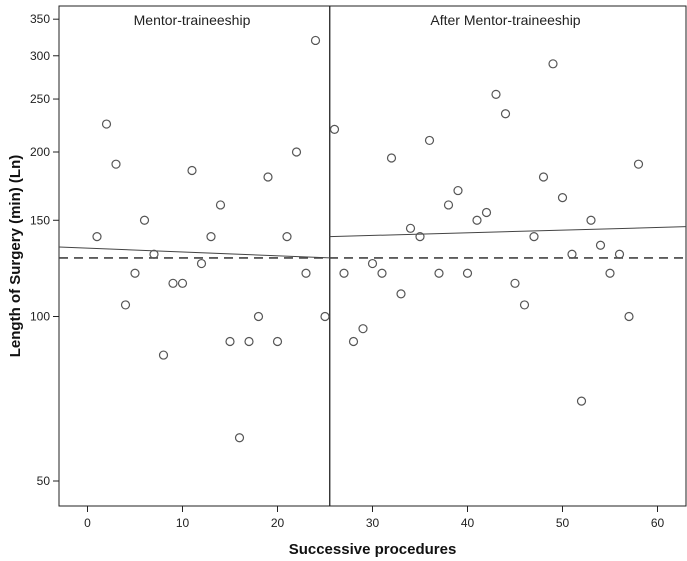  Describe the element at coordinates (40, 220) in the screenshot. I see `y-tick-label: 150` at that location.